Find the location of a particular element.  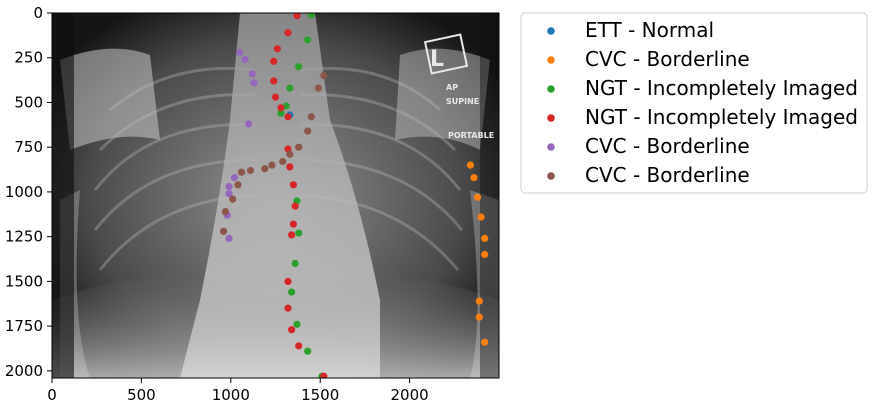

legend-label-0: ETT - Normal is located at coordinates (649, 30).